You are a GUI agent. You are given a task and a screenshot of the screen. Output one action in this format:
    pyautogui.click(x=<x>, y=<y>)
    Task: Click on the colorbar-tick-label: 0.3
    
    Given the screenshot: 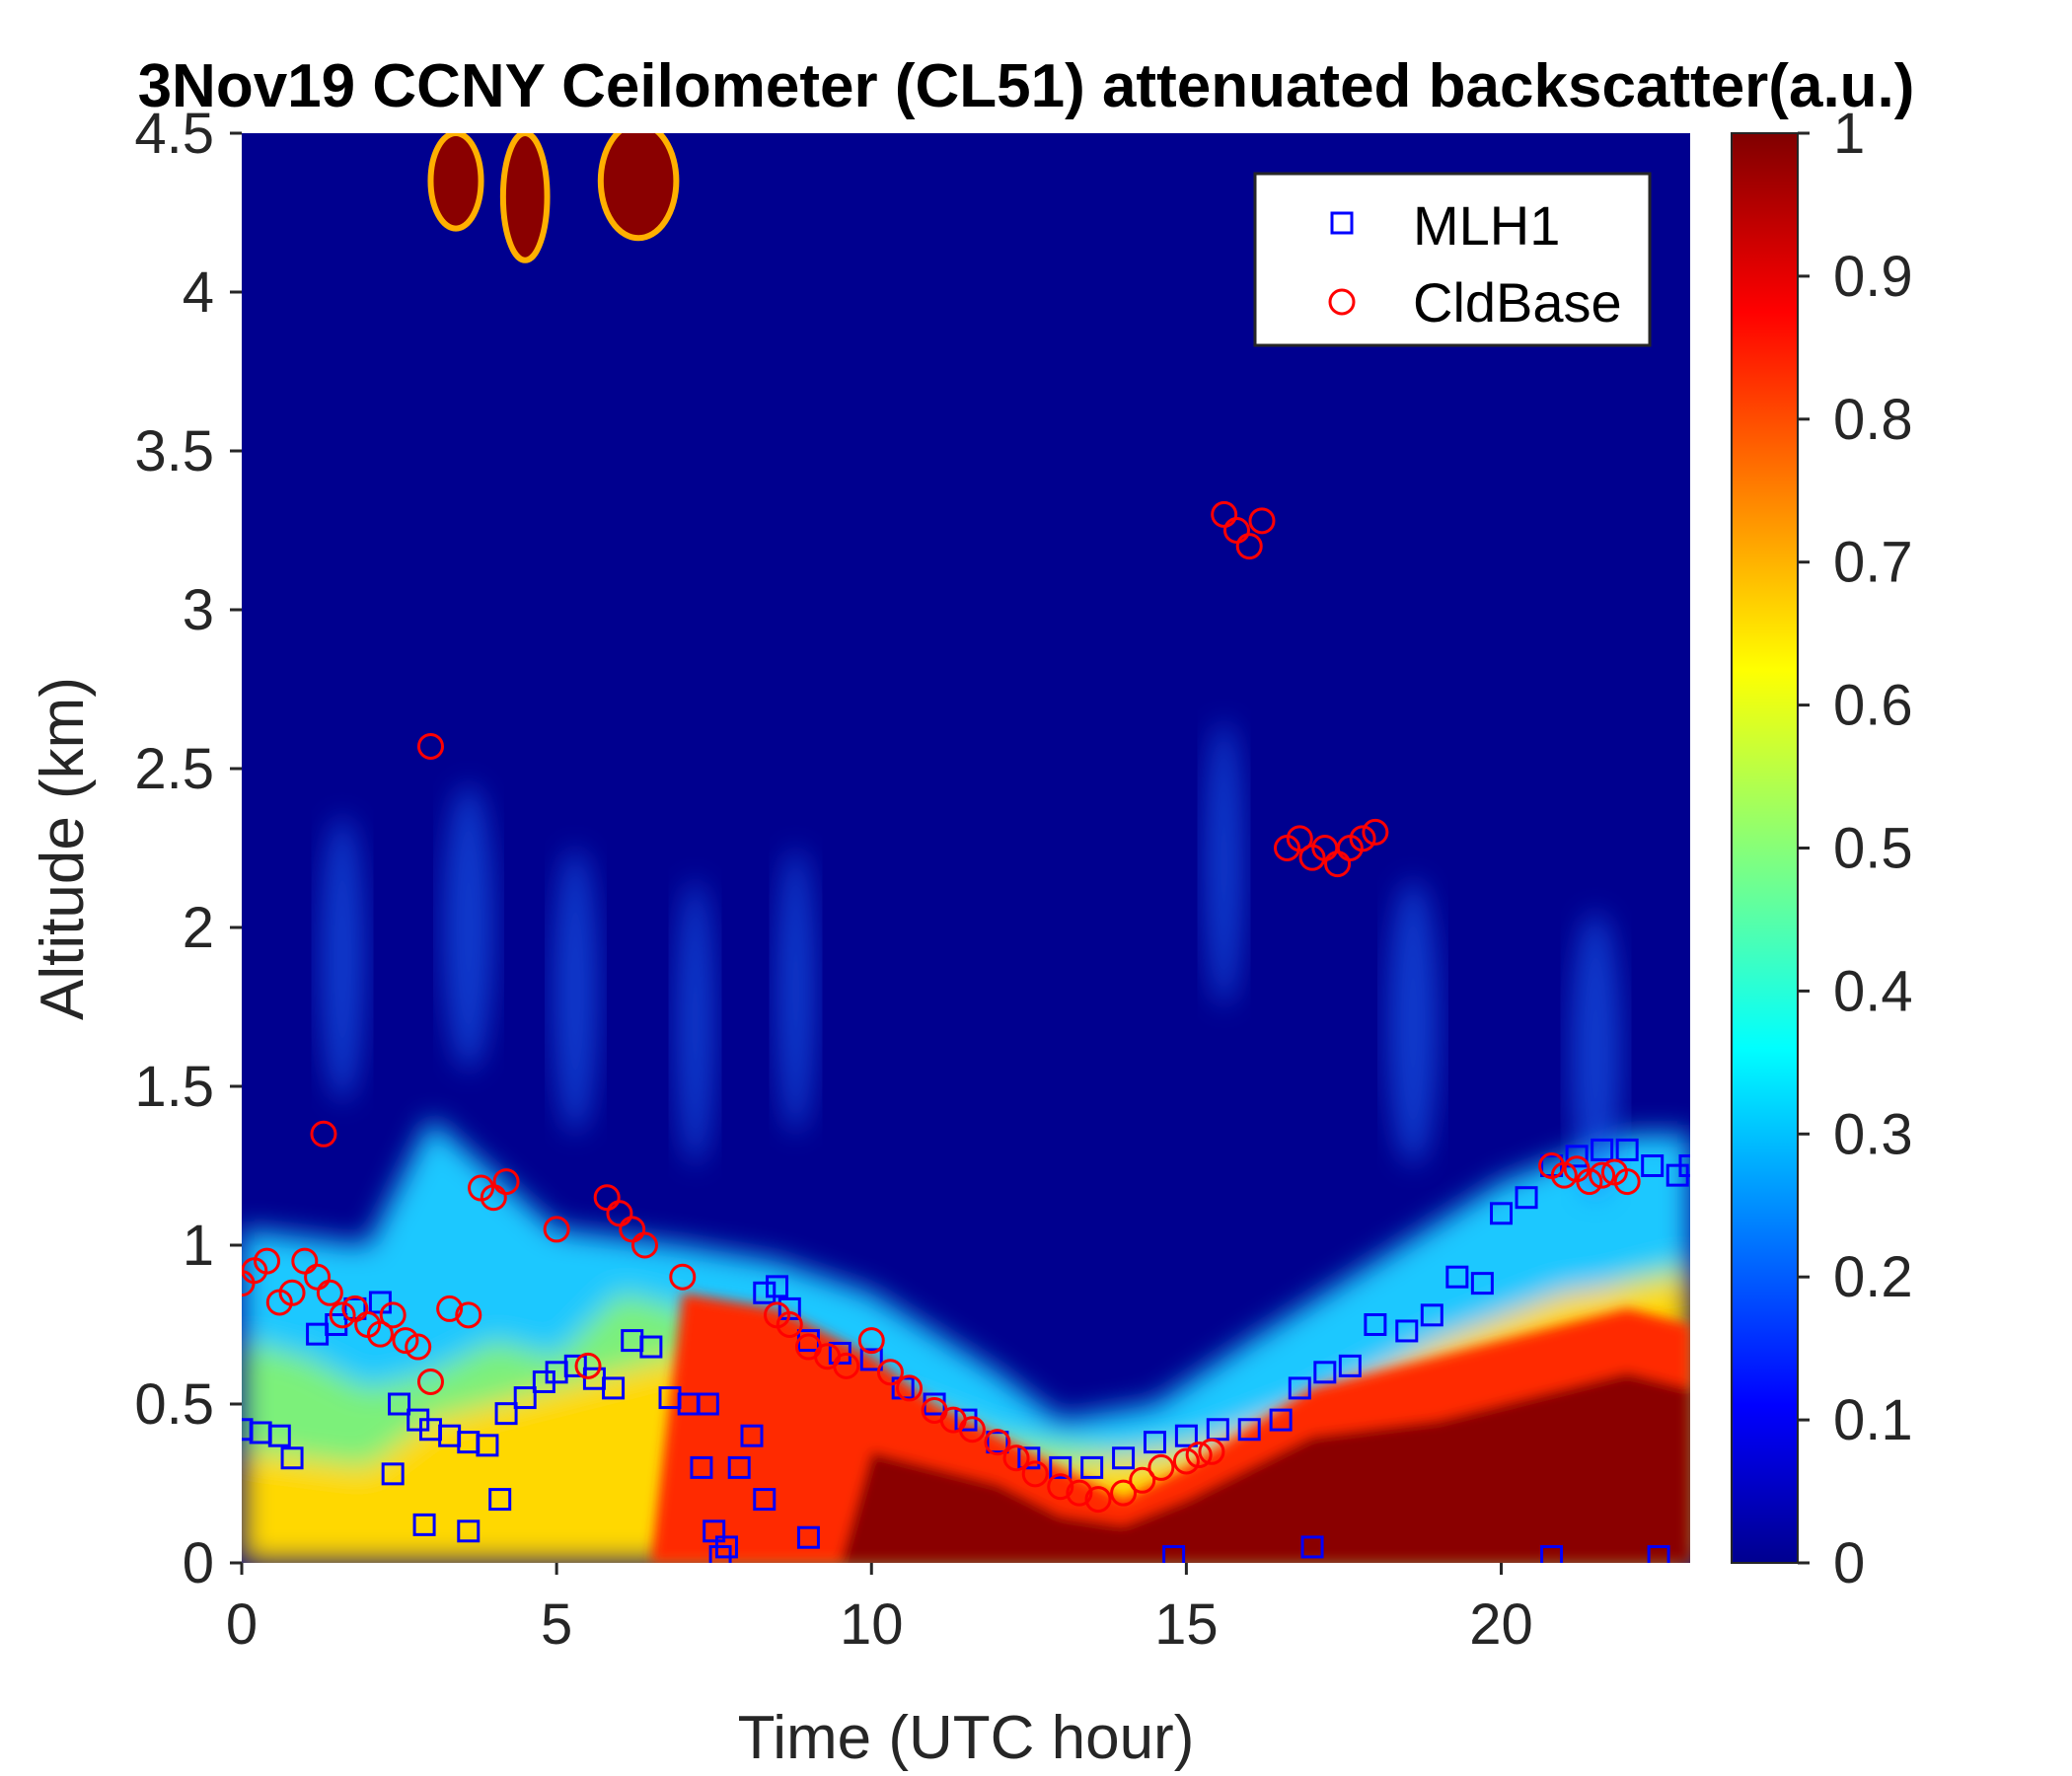 What is the action you would take?
    pyautogui.click(x=1873, y=1134)
    